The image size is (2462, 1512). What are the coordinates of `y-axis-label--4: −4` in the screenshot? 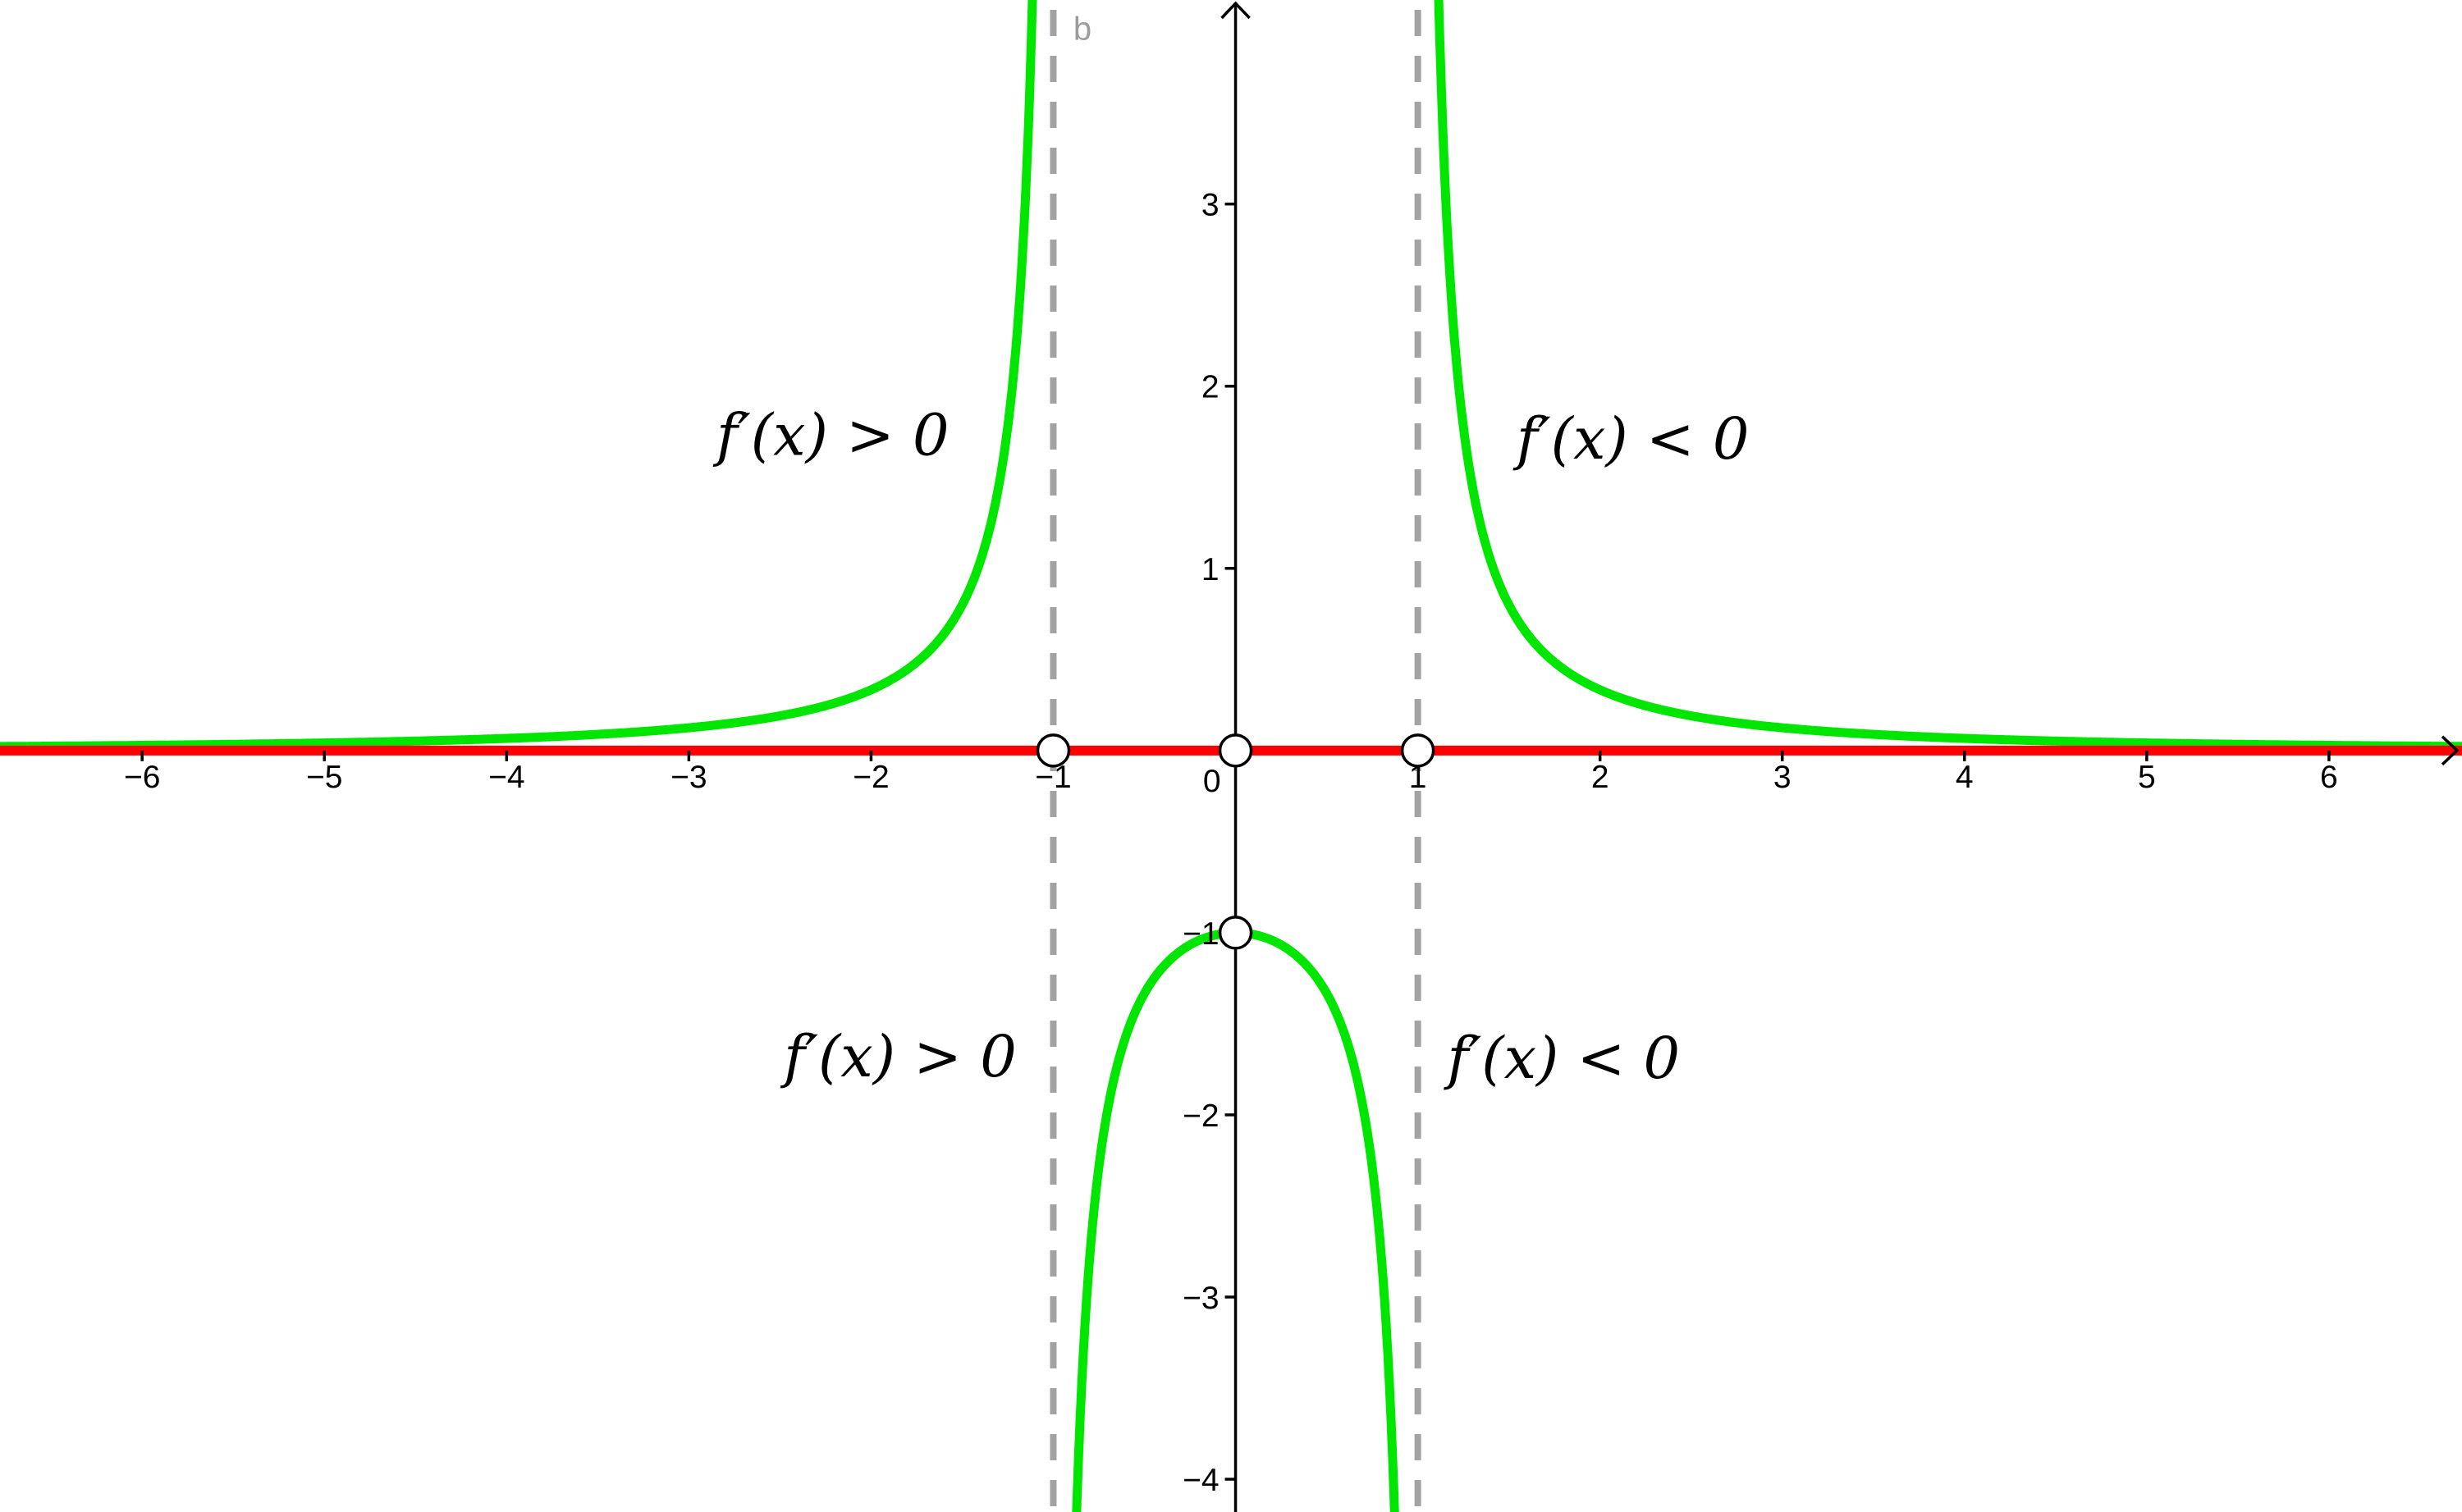 It's located at (1201, 1480).